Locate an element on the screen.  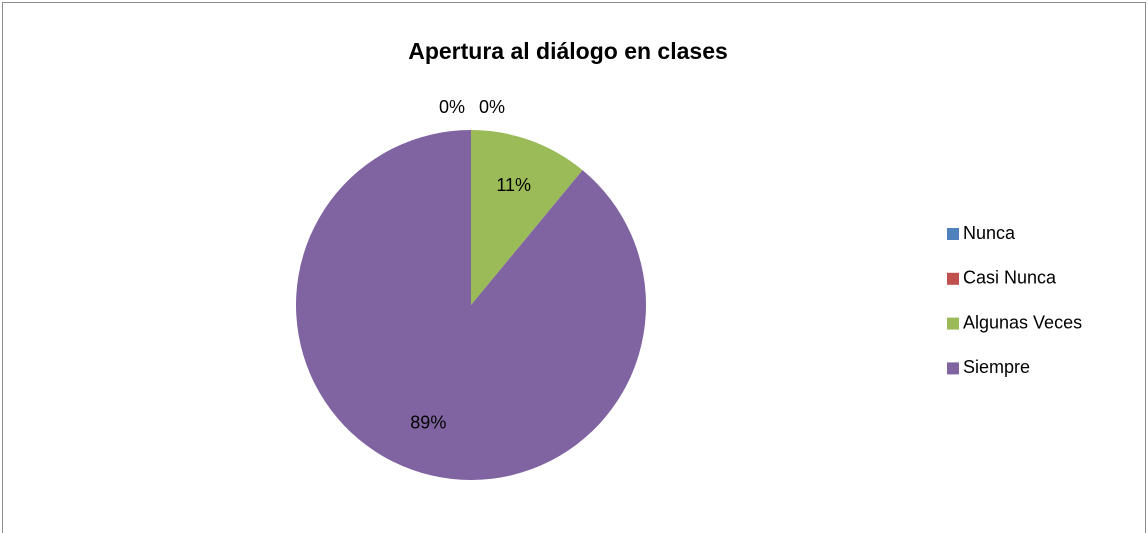
data-label: 11% is located at coordinates (513, 185).